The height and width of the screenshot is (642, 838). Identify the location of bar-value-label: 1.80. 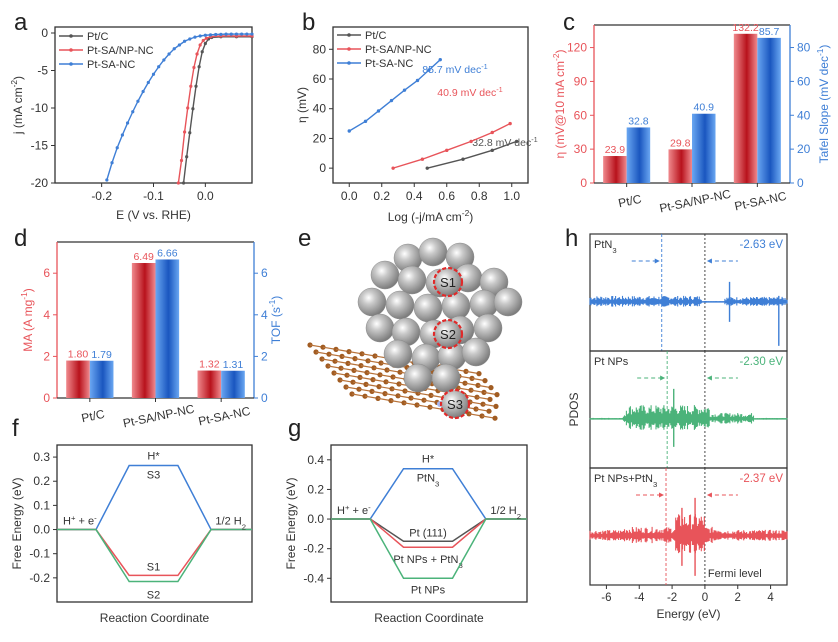
(78, 355).